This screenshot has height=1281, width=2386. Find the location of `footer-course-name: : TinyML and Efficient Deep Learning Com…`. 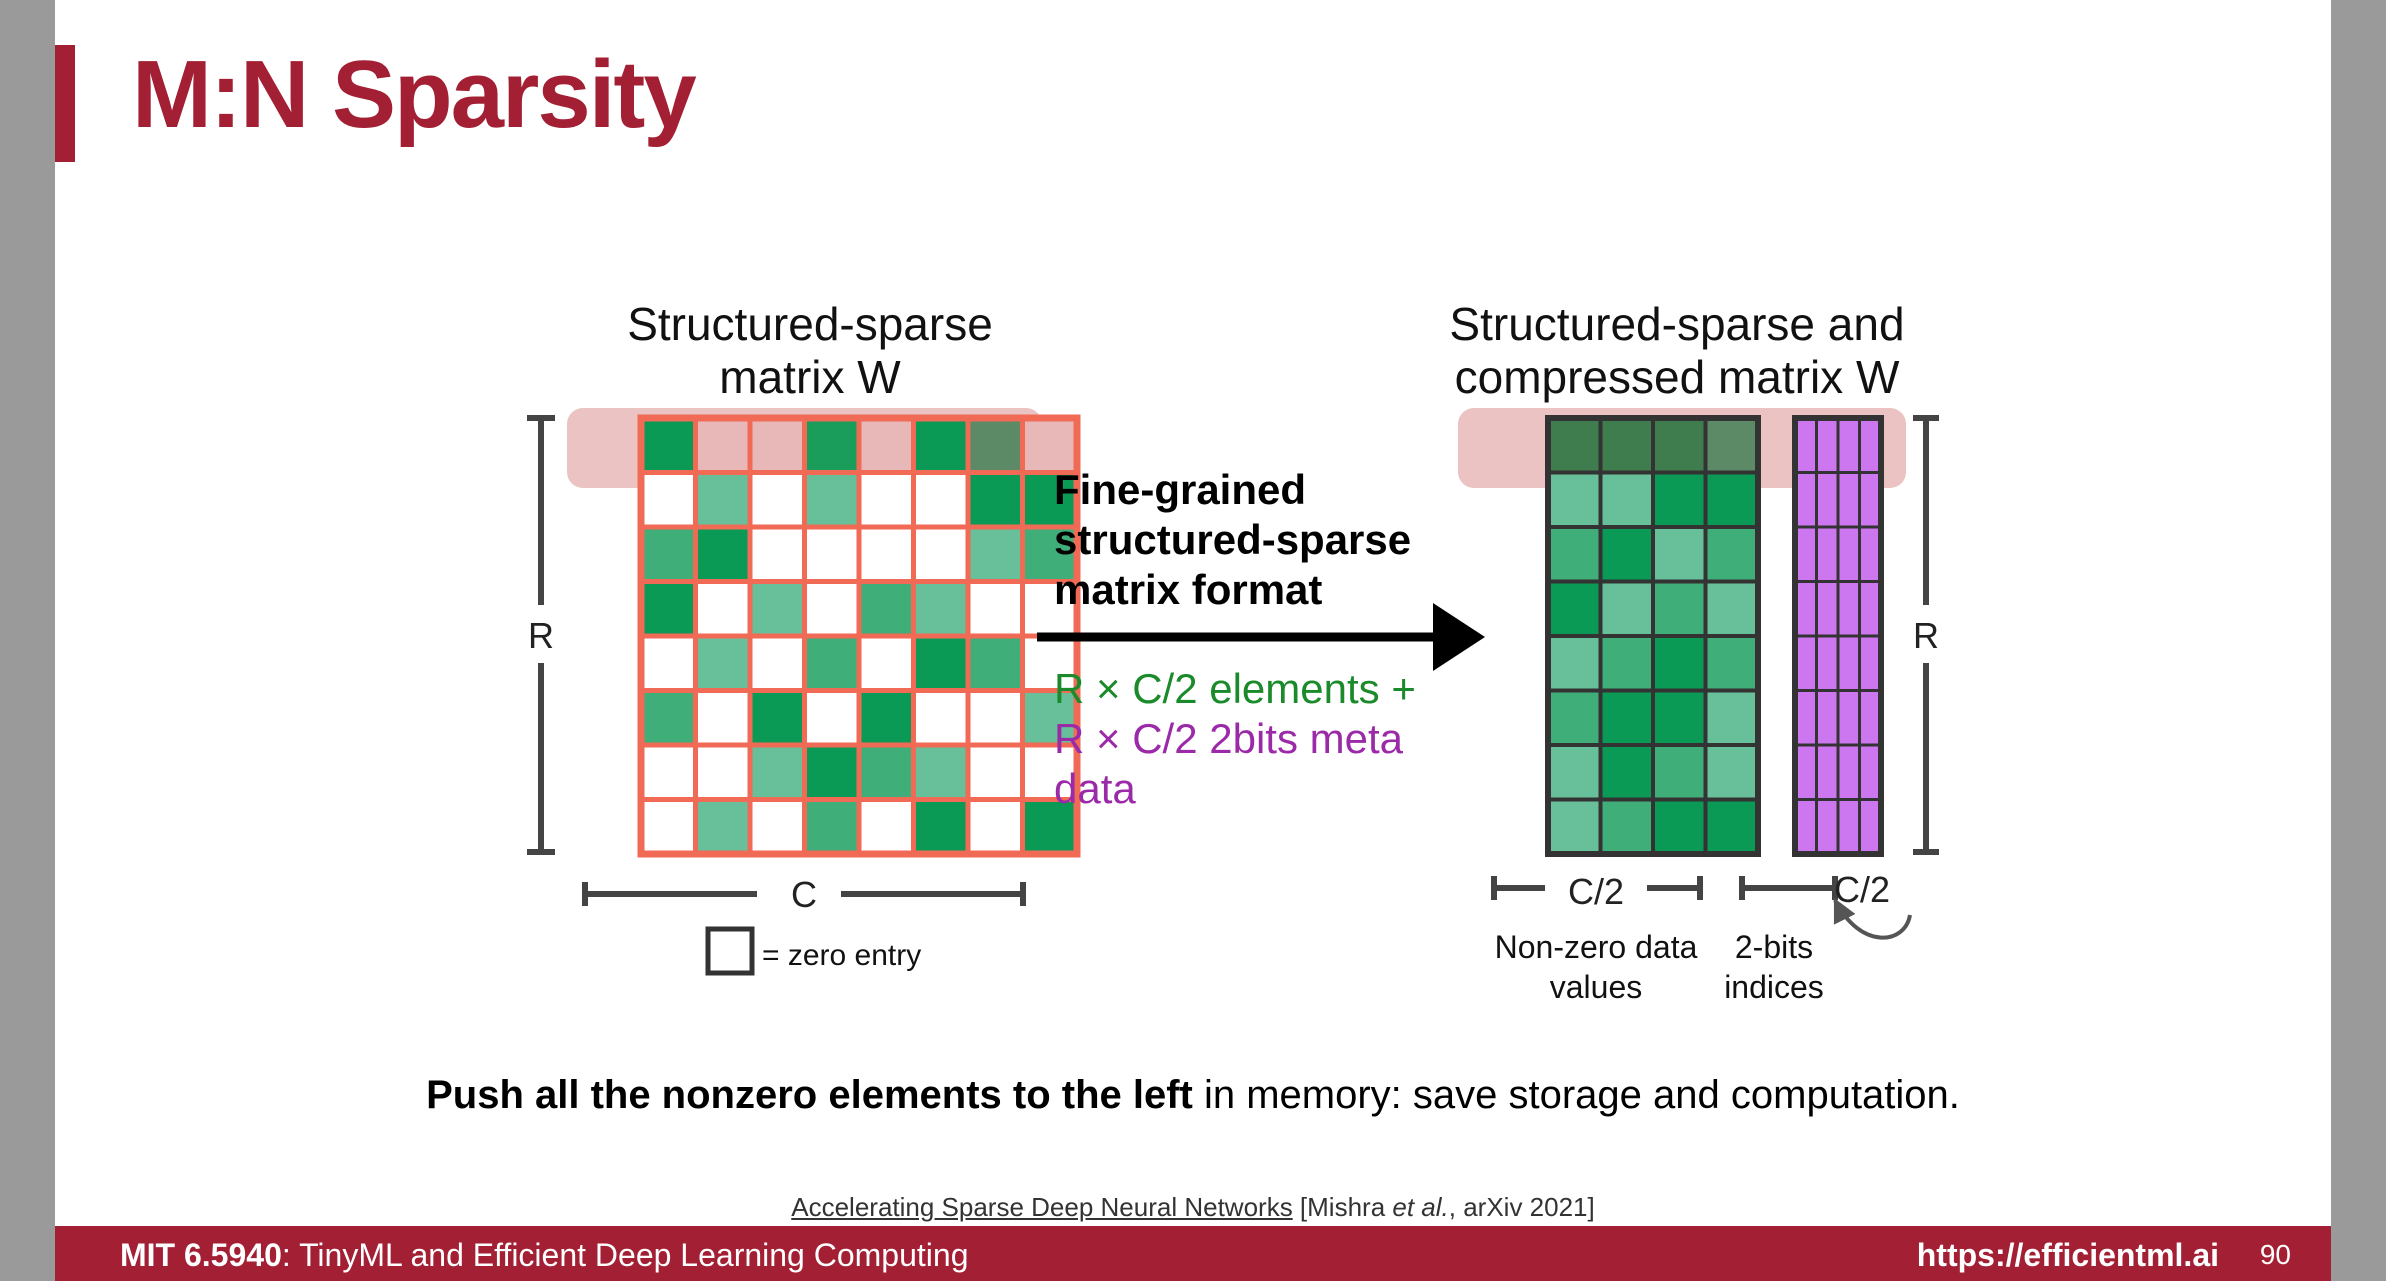

footer-course-name: : TinyML and Efficient Deep Learning Com… is located at coordinates (625, 1255).